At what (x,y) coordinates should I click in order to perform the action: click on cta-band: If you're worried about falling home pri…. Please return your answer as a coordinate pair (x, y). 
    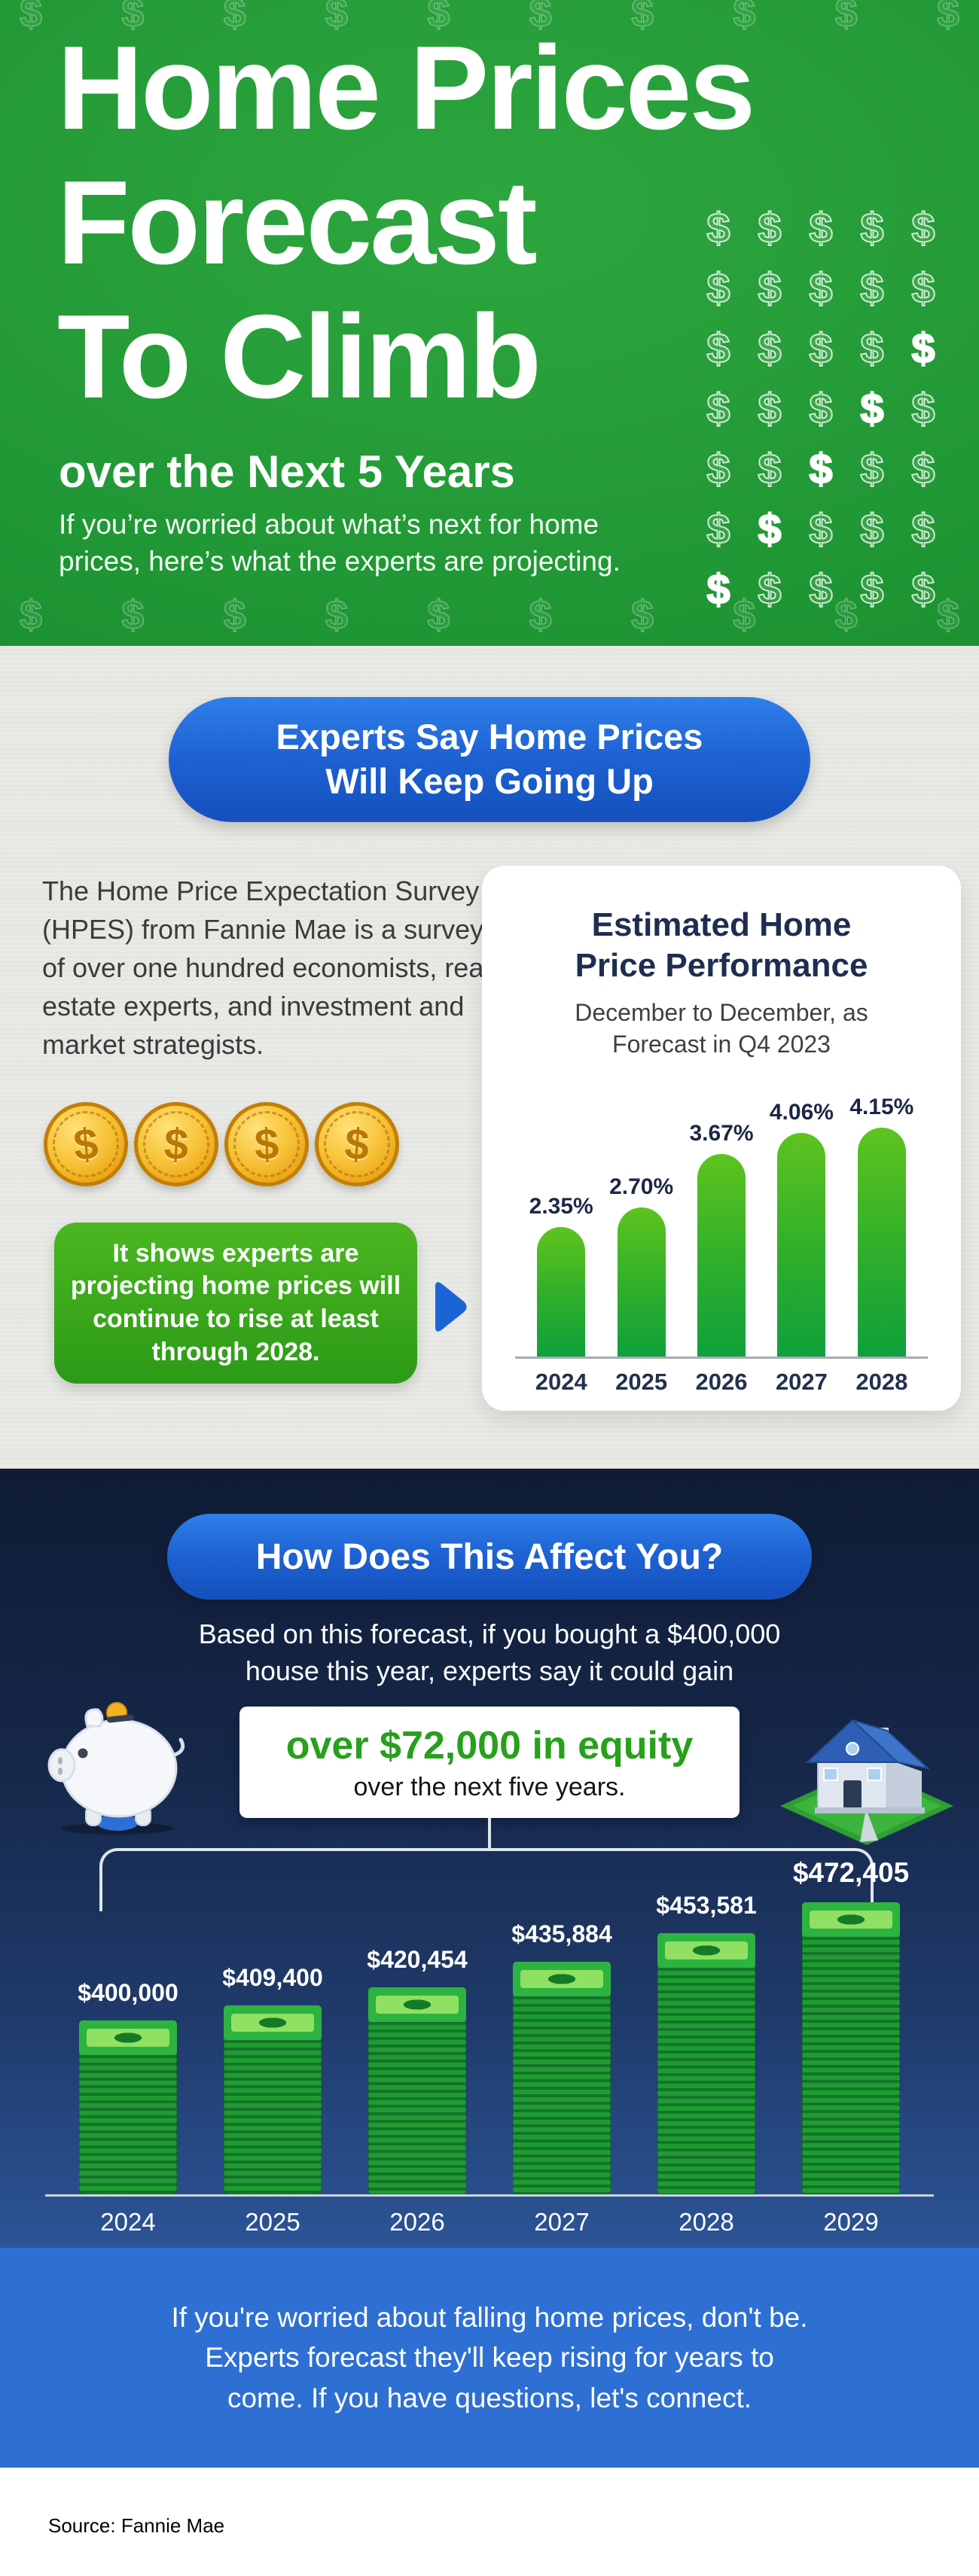
    Looking at the image, I should click on (489, 2358).